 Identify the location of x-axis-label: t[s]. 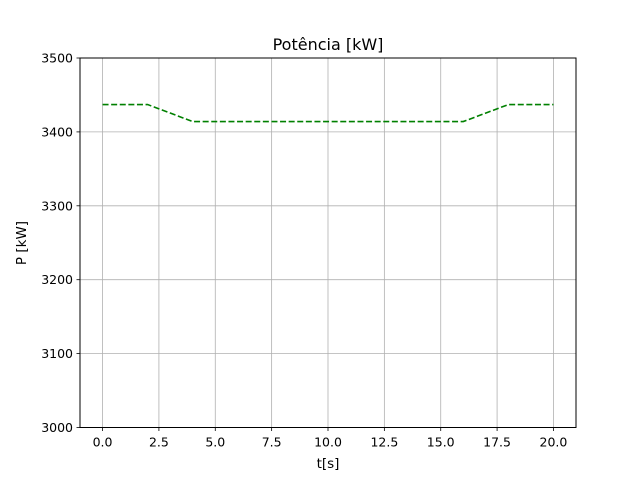
(328, 464).